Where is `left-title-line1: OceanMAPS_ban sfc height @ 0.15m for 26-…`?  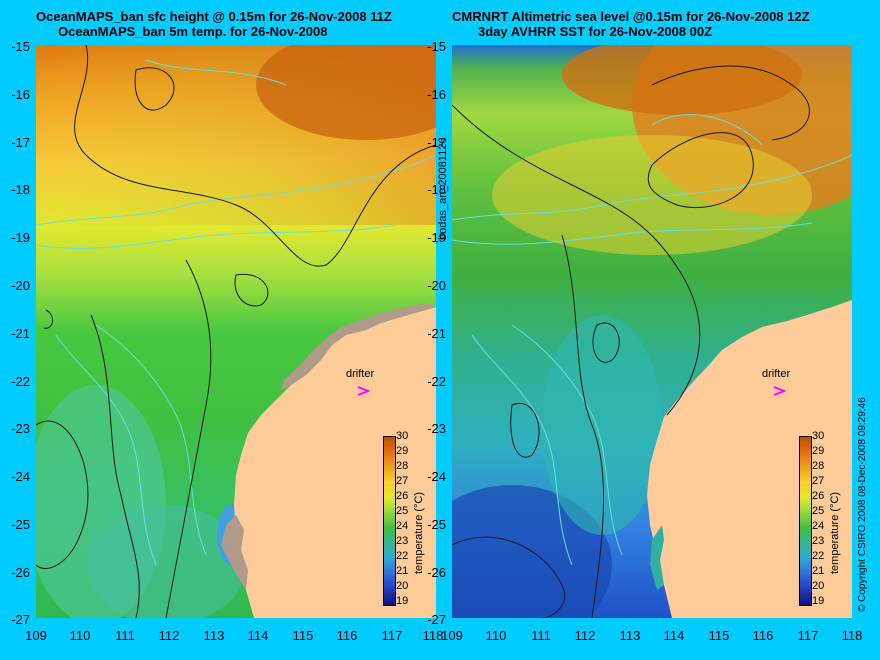 left-title-line1: OceanMAPS_ban sfc height @ 0.15m for 26-… is located at coordinates (214, 16).